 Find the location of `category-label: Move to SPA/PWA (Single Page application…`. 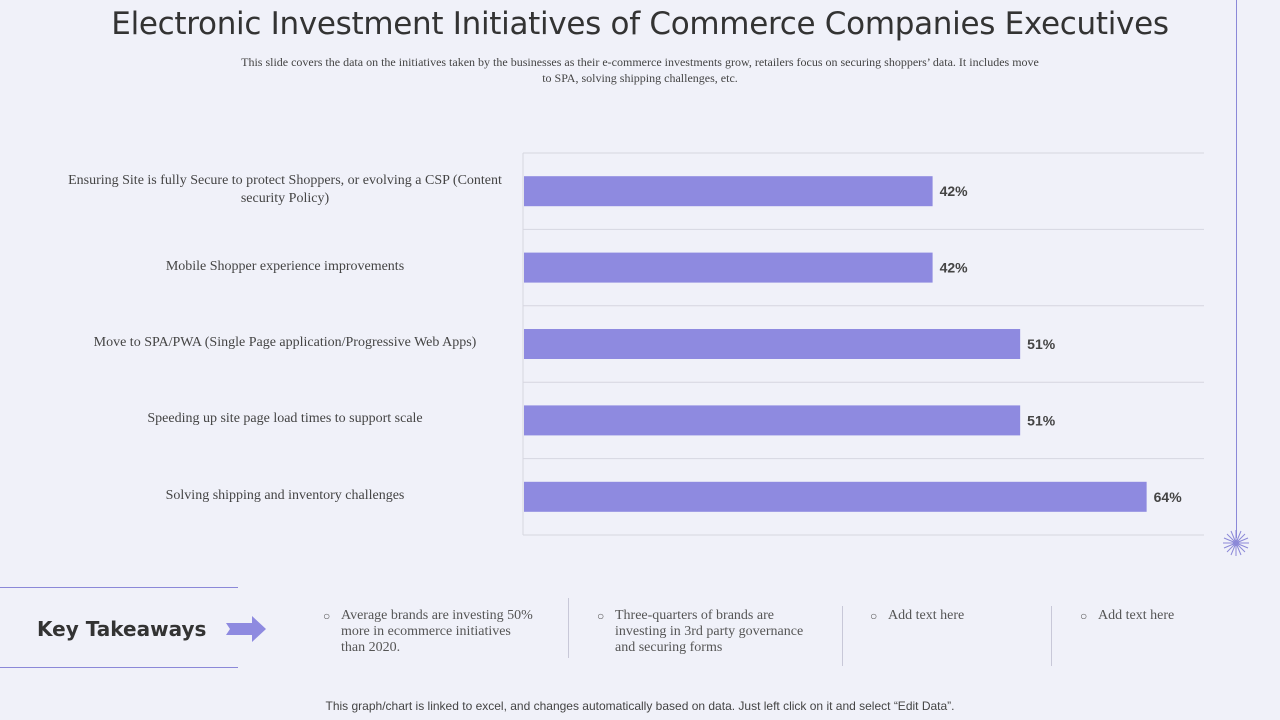

category-label: Move to SPA/PWA (Single Page application… is located at coordinates (285, 342).